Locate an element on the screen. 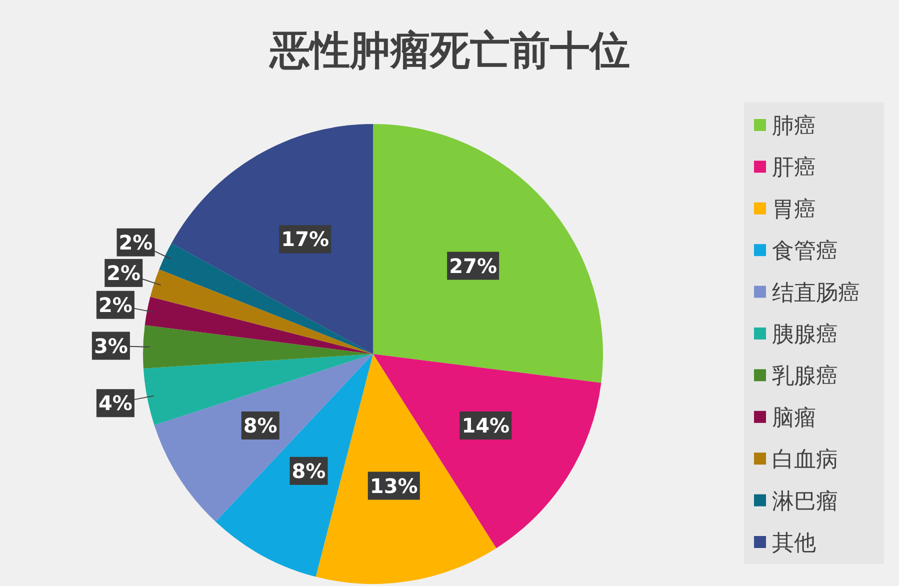 This screenshot has height=586, width=899. legend-label: 肺癌 is located at coordinates (794, 126).